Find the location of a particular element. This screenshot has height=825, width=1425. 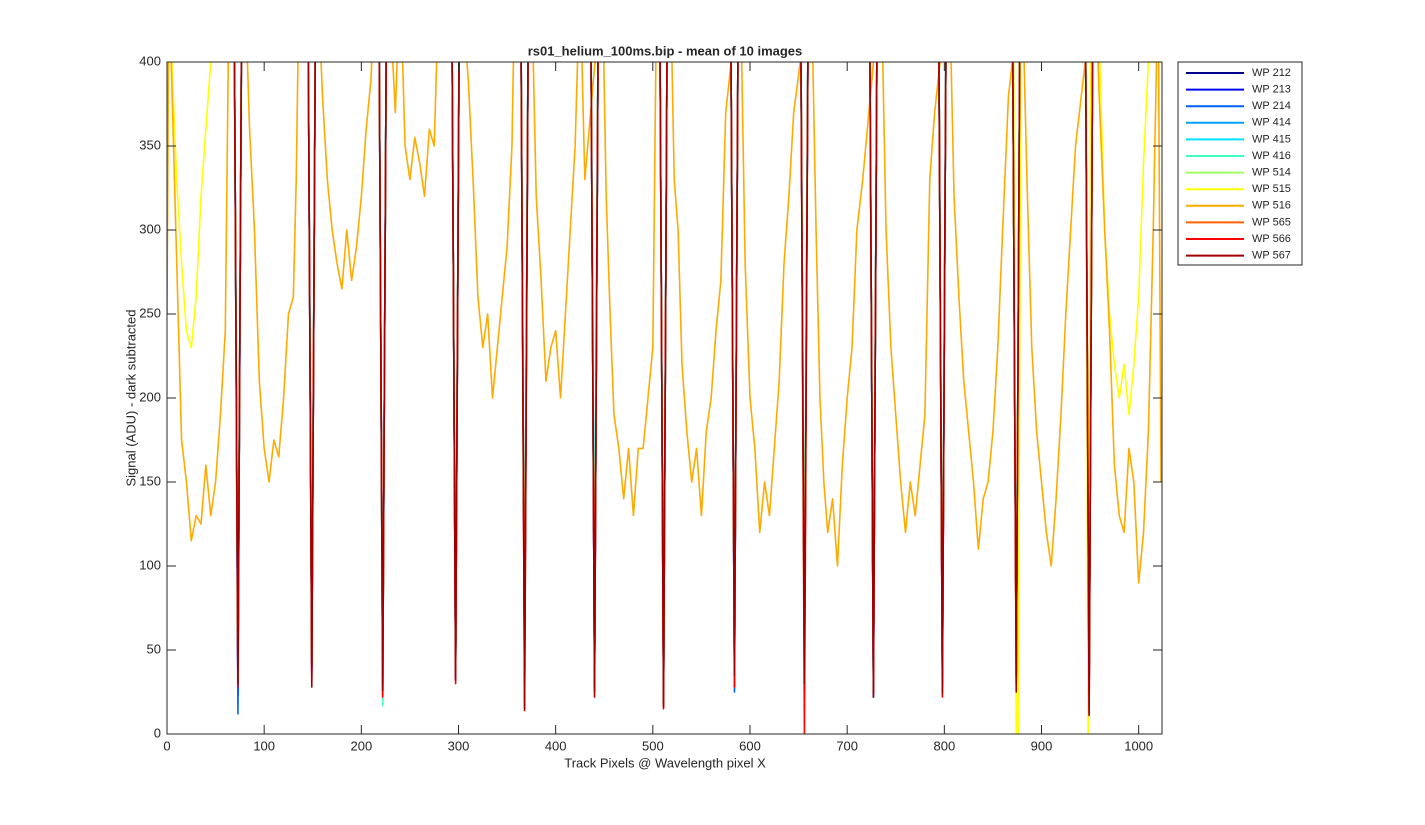

y-tick-label: 250 is located at coordinates (150, 312).